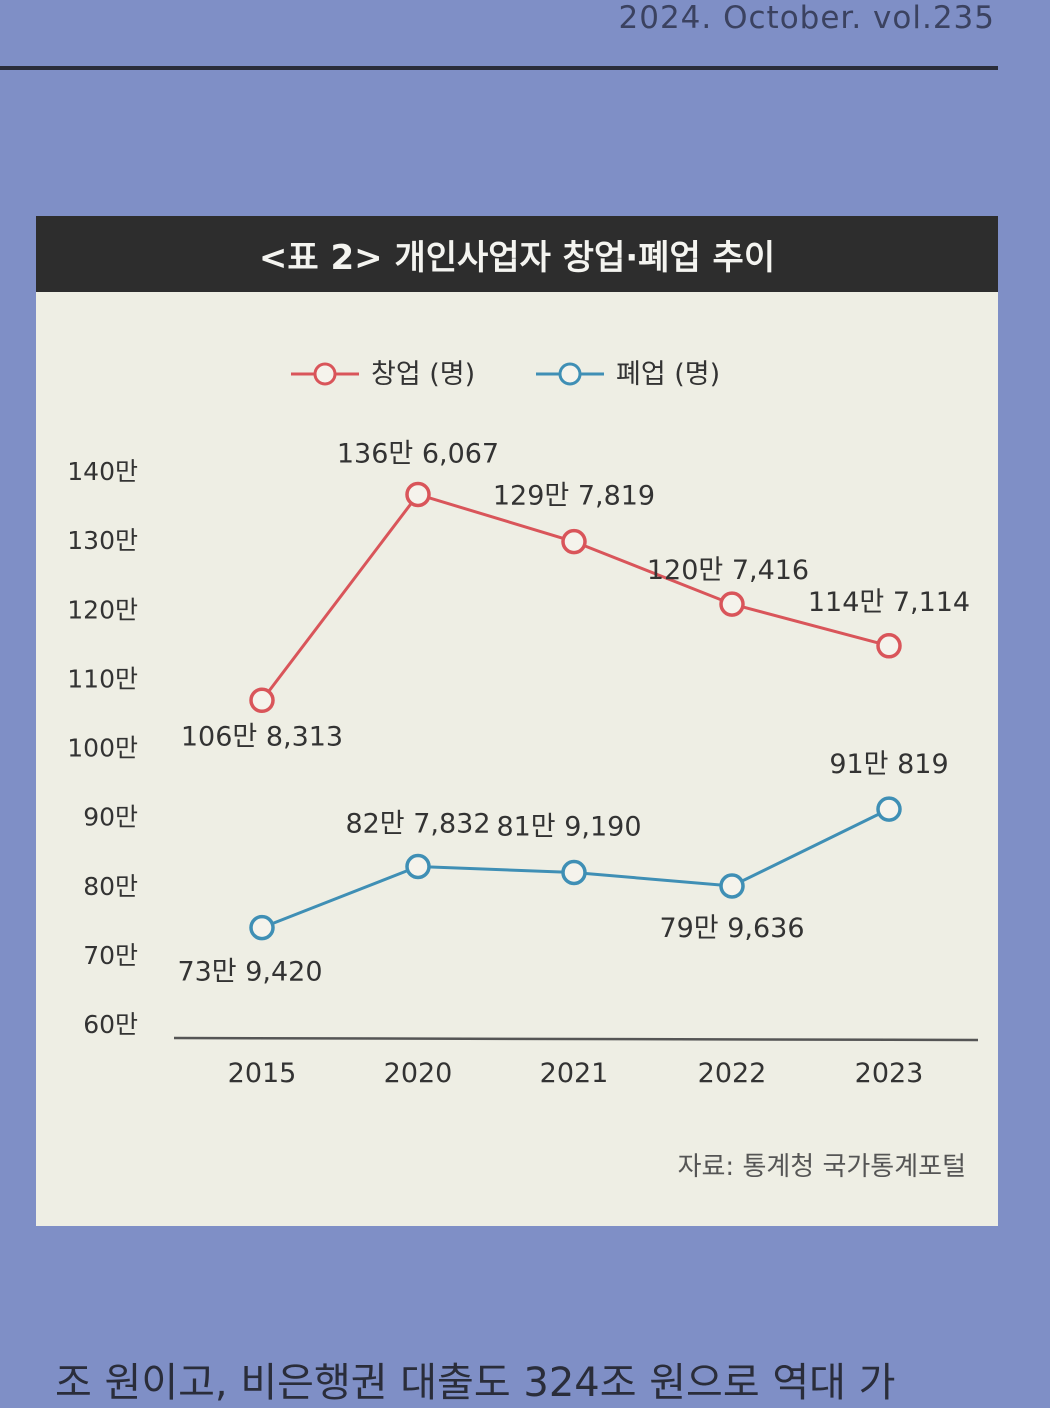 The width and height of the screenshot is (1050, 1408). What do you see at coordinates (568, 826) in the screenshot?
I see `data-label: 81만 9,190` at bounding box center [568, 826].